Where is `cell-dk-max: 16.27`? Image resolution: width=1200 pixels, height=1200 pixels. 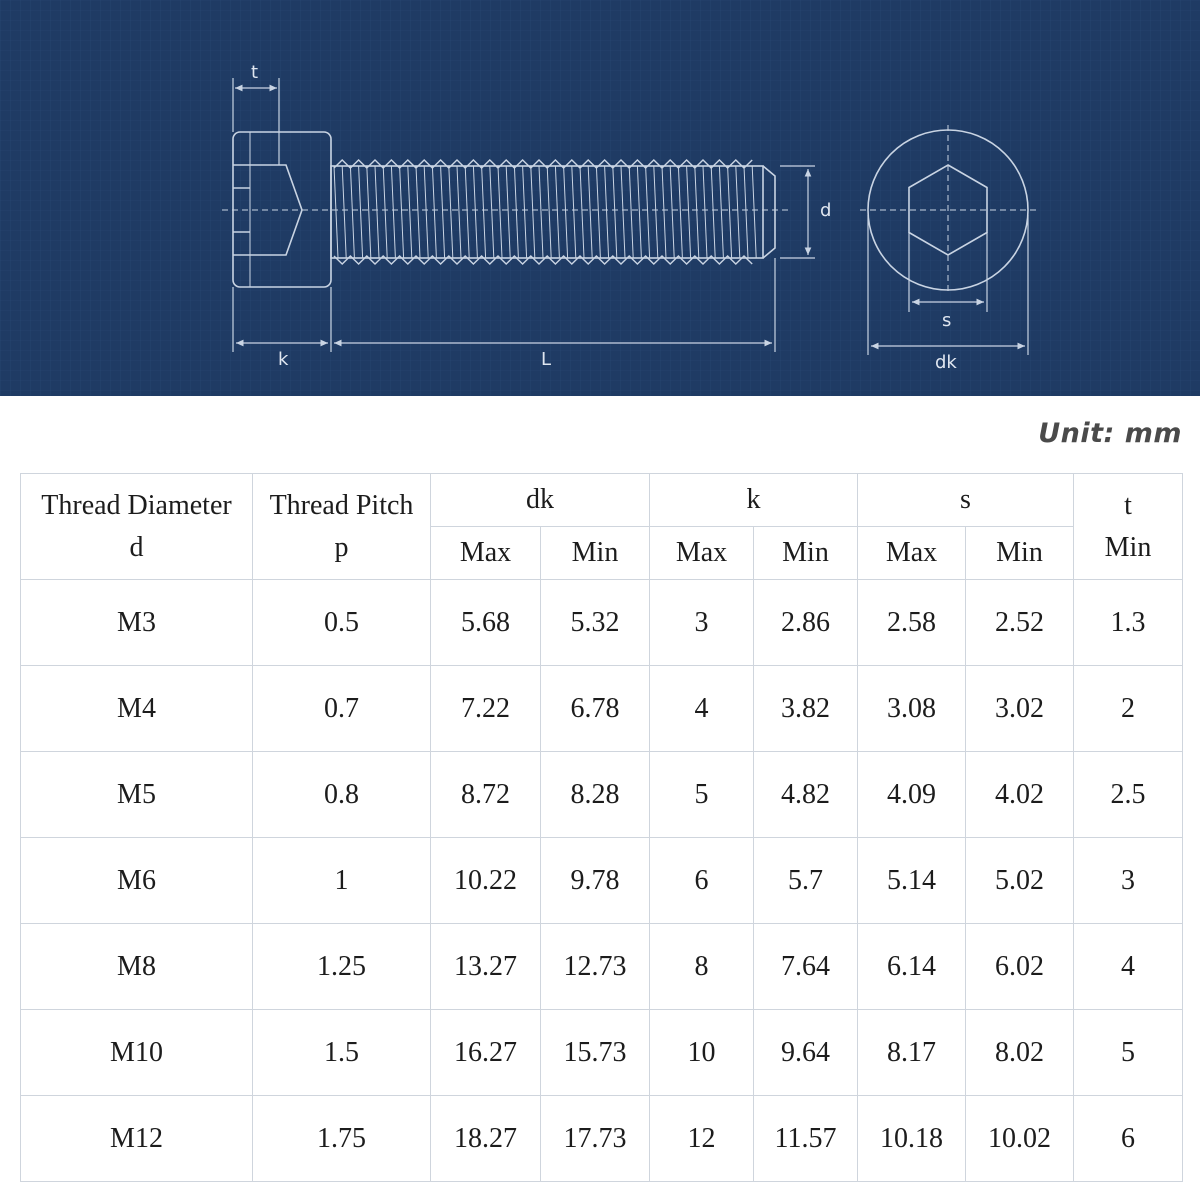 cell-dk-max: 16.27 is located at coordinates (485, 1052).